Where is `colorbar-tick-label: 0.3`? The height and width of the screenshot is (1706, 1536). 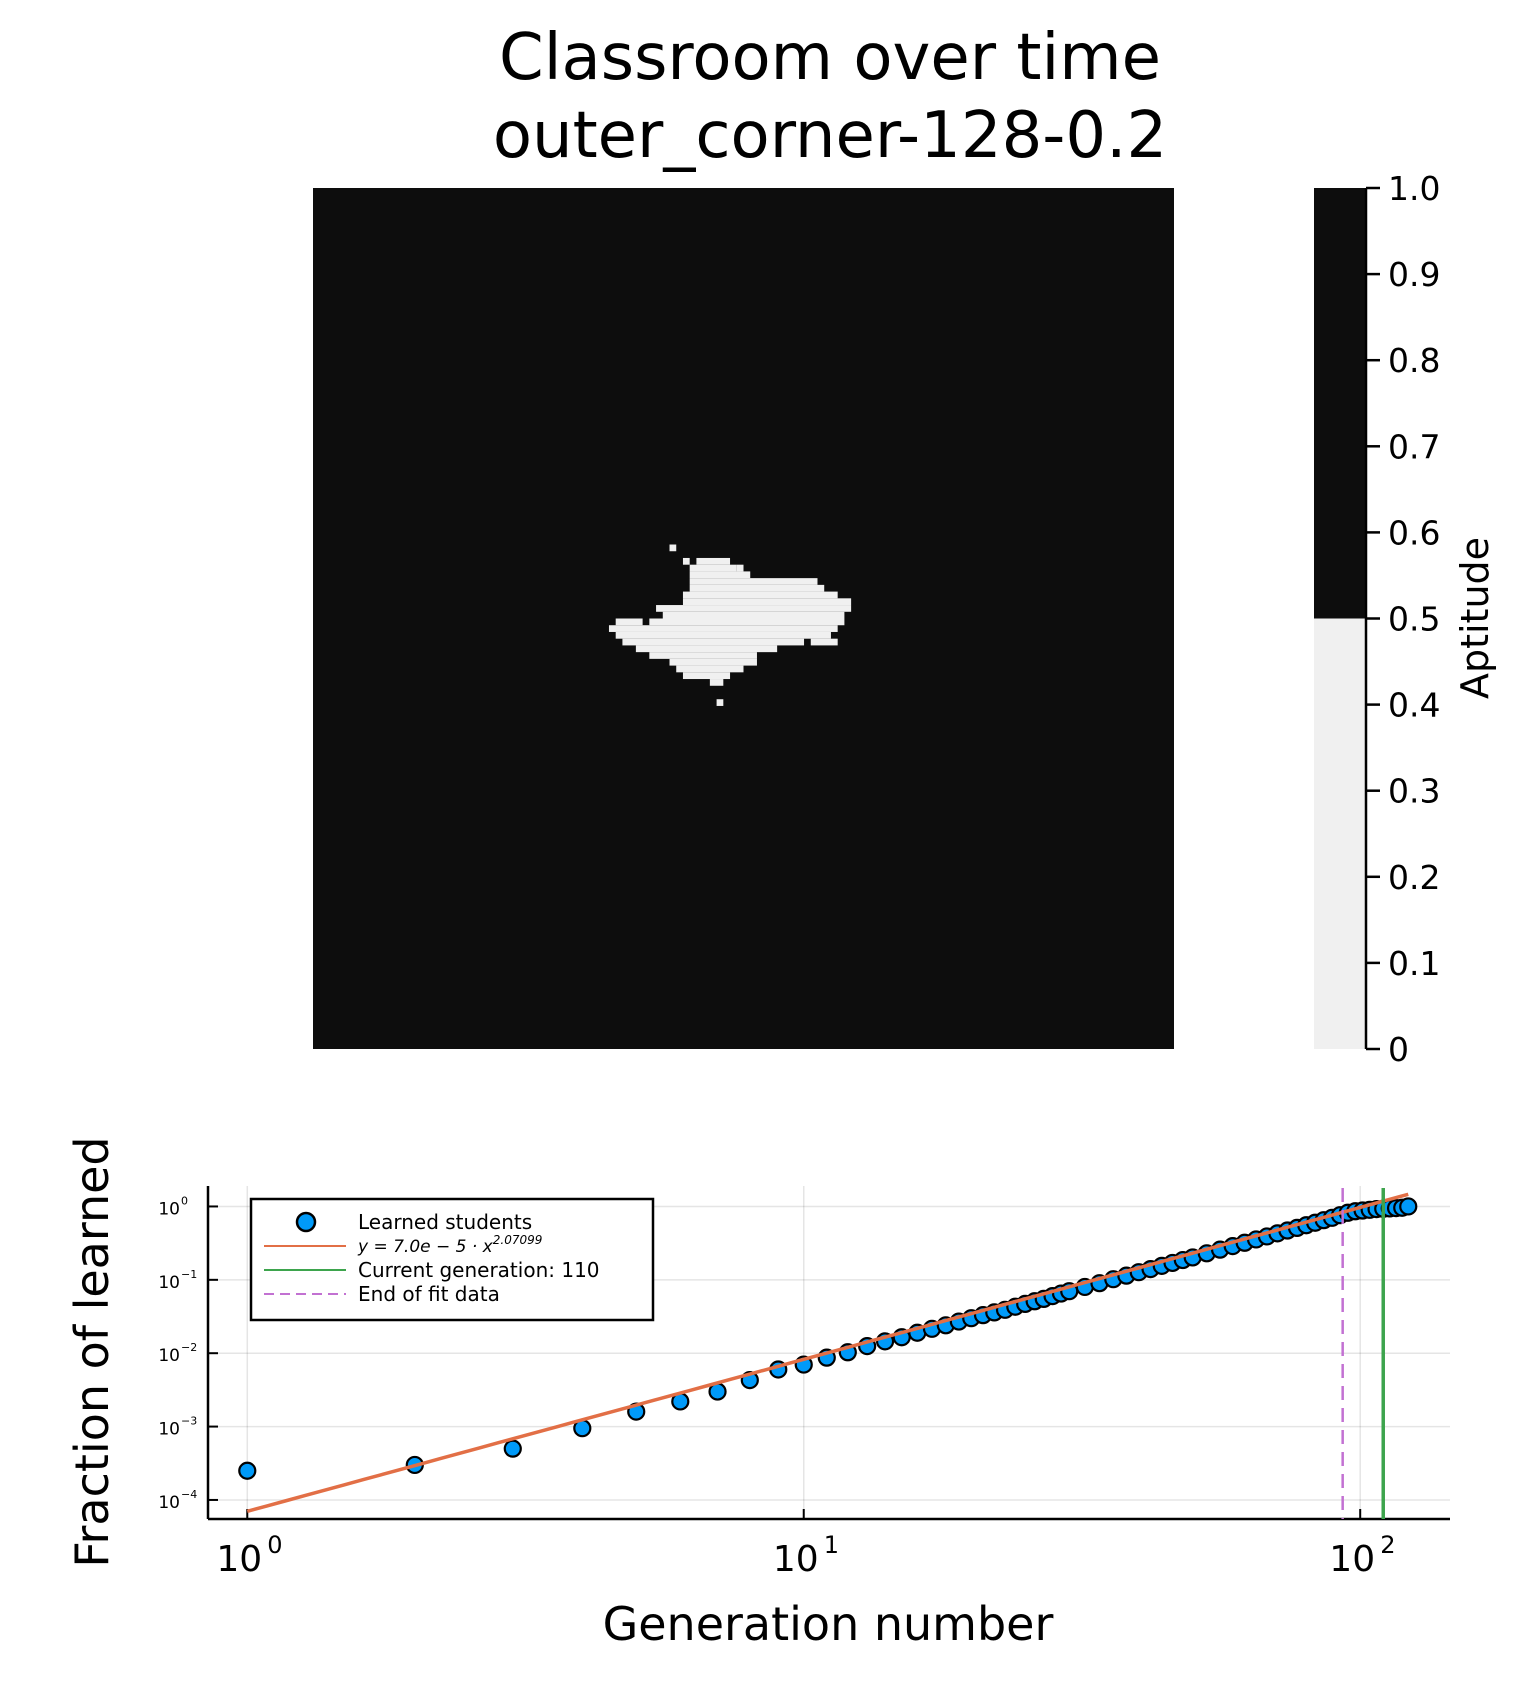
colorbar-tick-label: 0.3 is located at coordinates (1414, 791).